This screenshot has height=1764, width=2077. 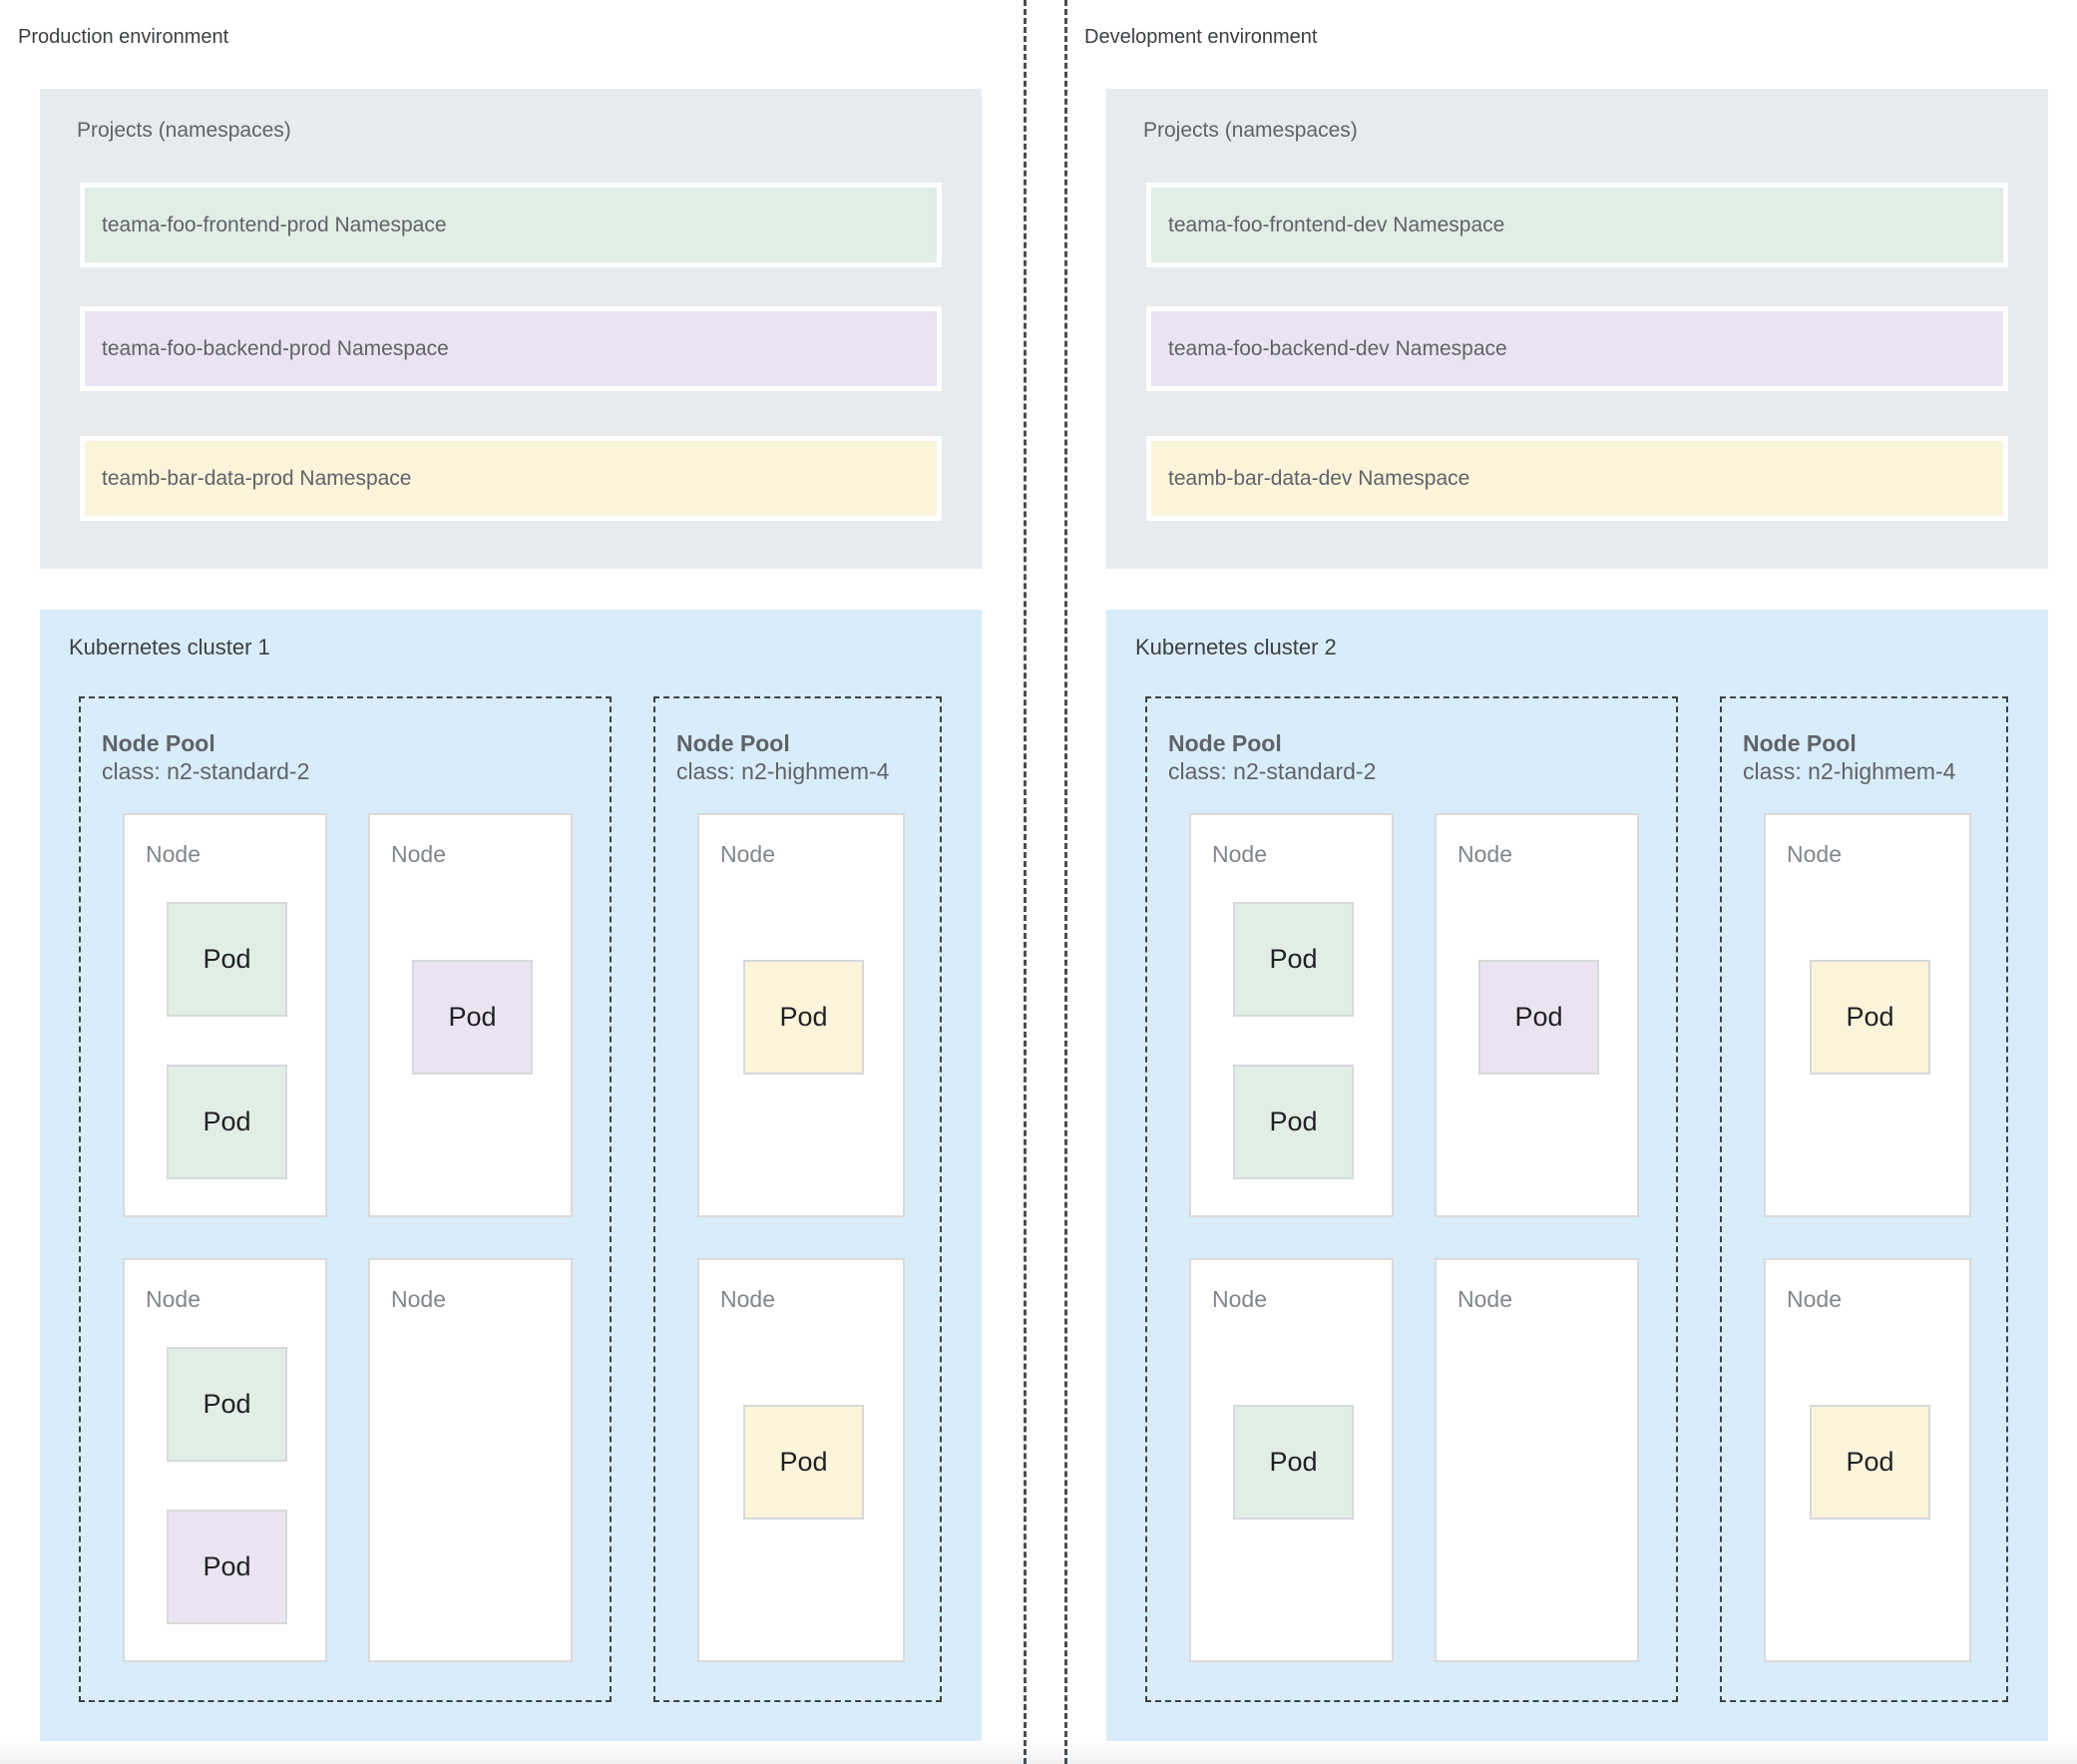 I want to click on namespace-label: teama-foo-backend-prod Namespace, so click(x=275, y=348).